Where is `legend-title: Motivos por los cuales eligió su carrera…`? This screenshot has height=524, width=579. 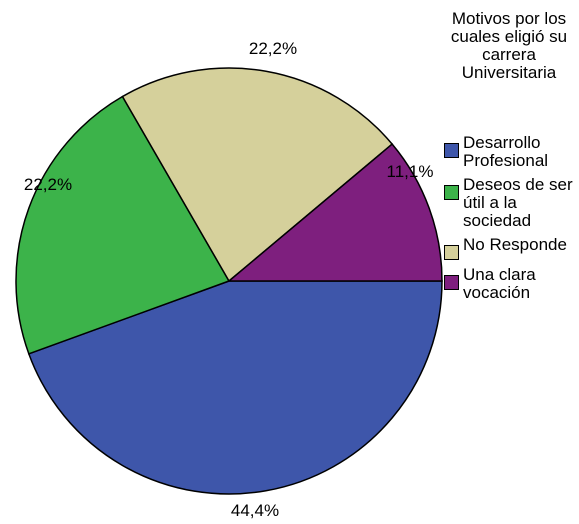 legend-title: Motivos por los cuales eligió su carrera… is located at coordinates (509, 45).